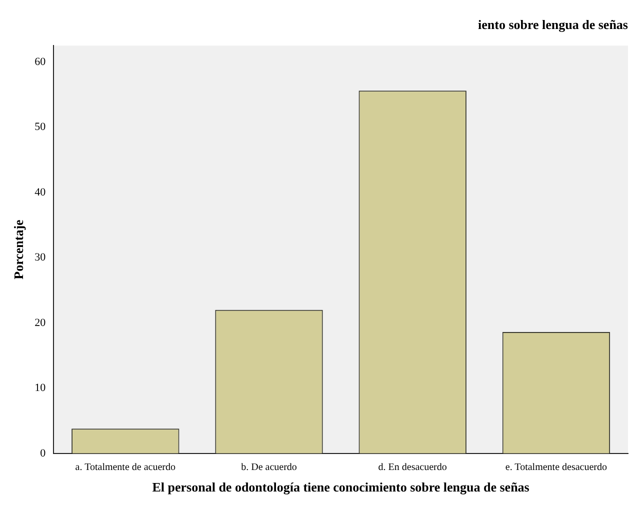  I want to click on chart-title: iento sobre lengua de señas, so click(553, 24).